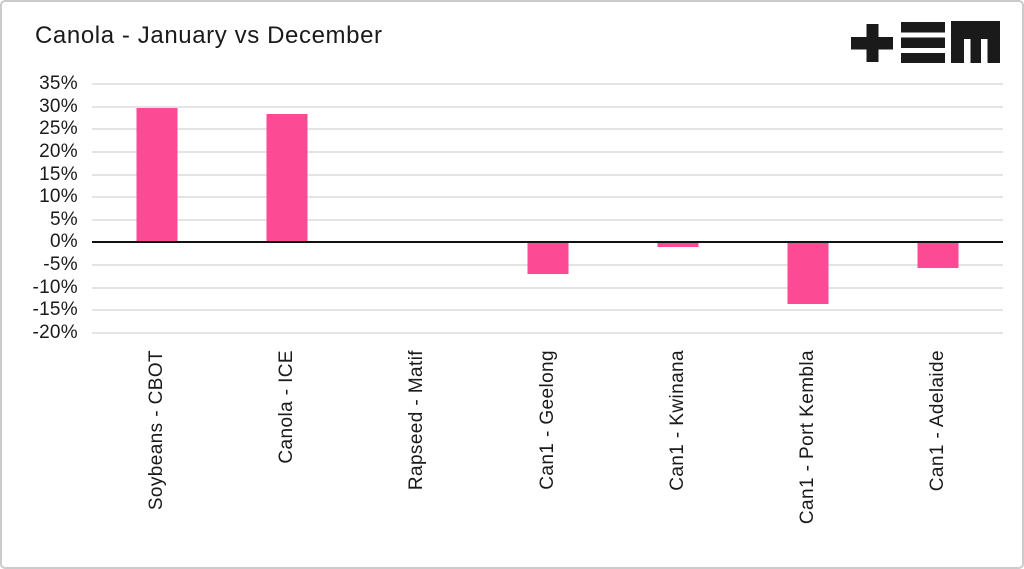 This screenshot has width=1024, height=569. Describe the element at coordinates (938, 255) in the screenshot. I see `bar-can1-adelaide` at that location.